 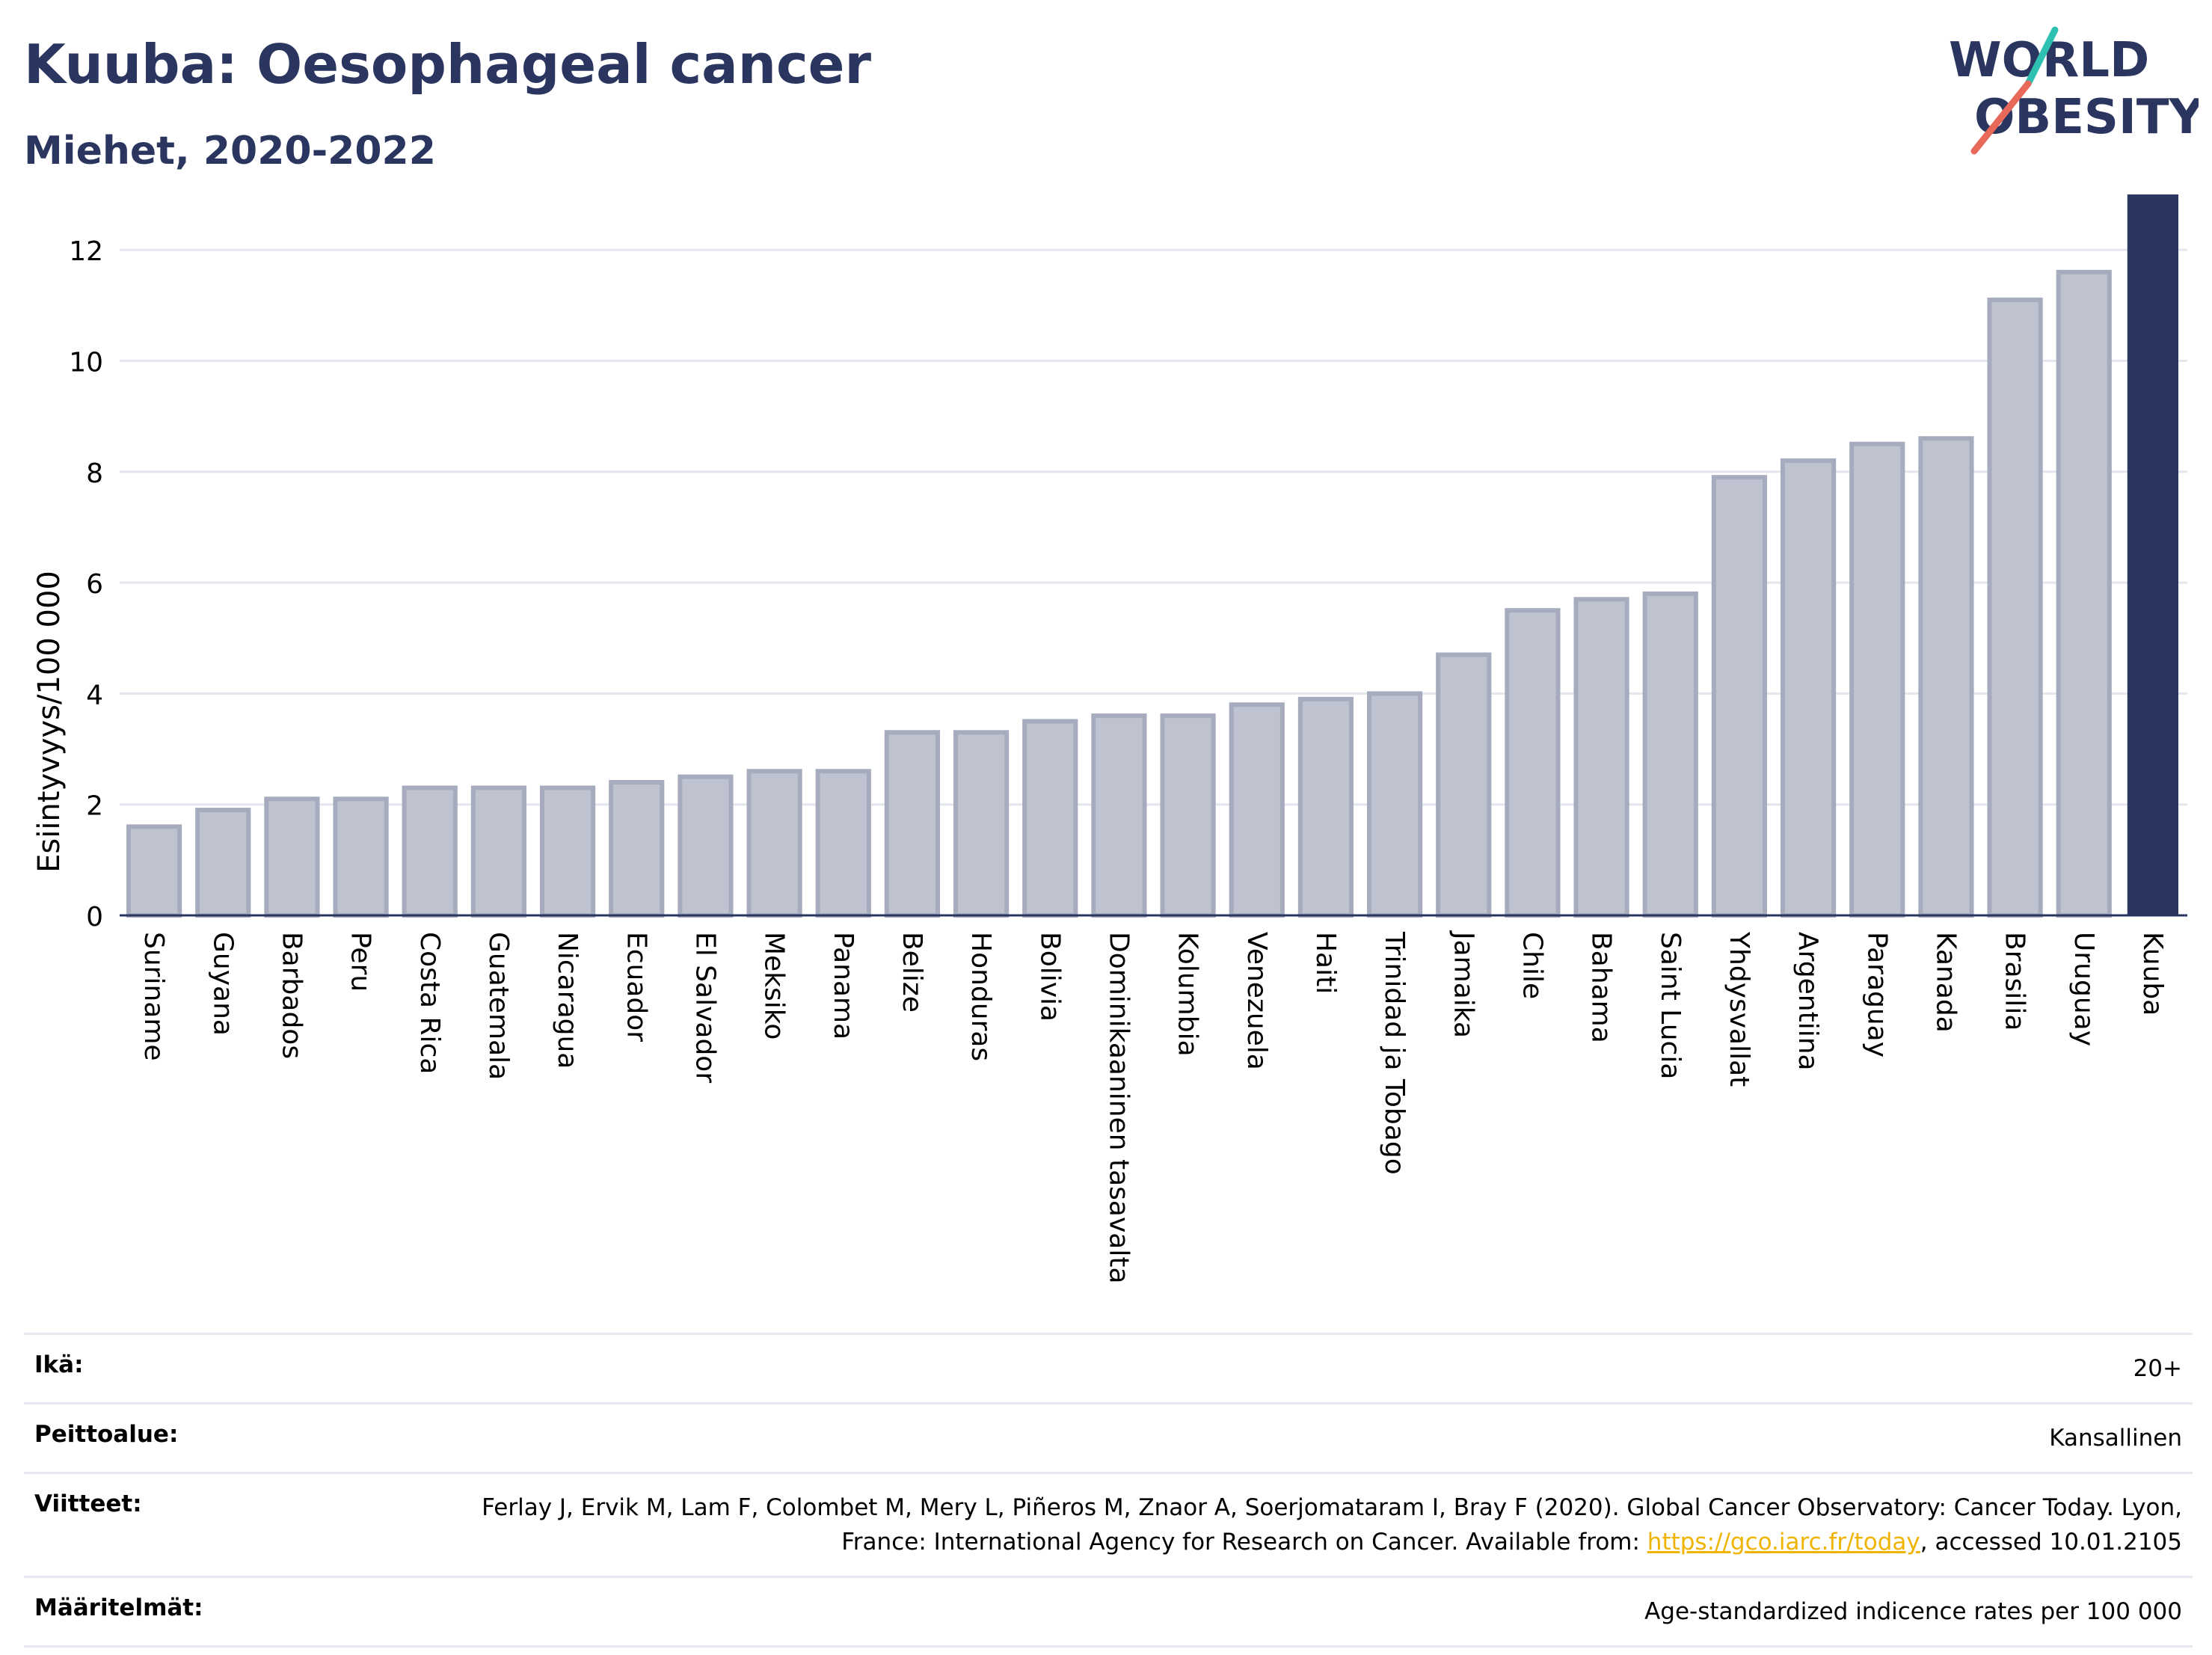 I want to click on bar-argentiina, so click(x=1808, y=688).